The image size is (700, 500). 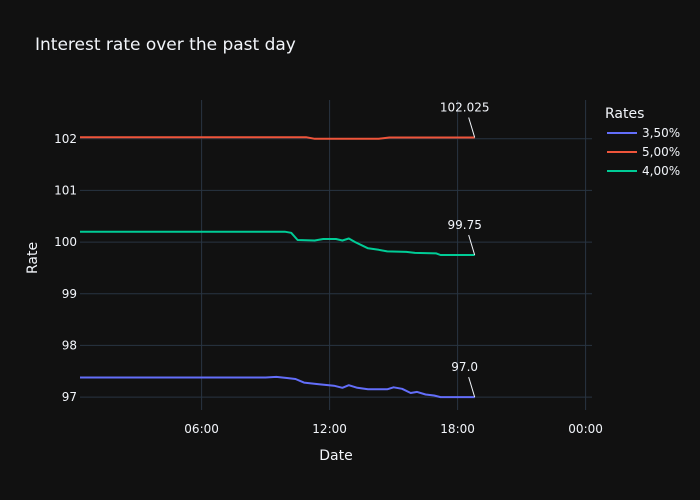 What do you see at coordinates (65, 268) in the screenshot?
I see `y-tick-labels: 97 98 99 100 101 102` at bounding box center [65, 268].